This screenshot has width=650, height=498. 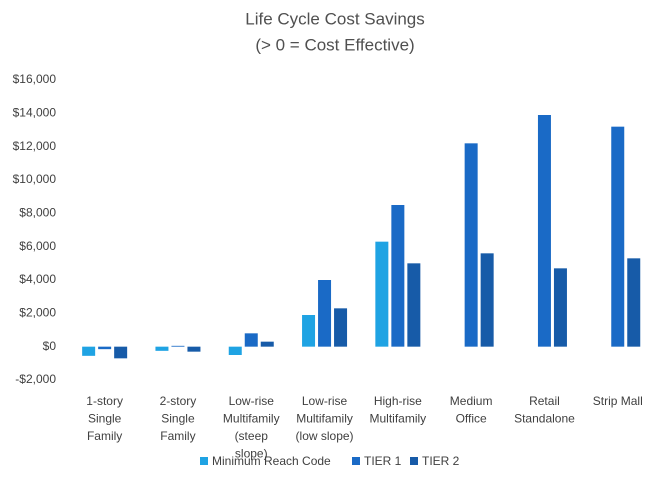 What do you see at coordinates (398, 401) in the screenshot?
I see `x-tick-label: High-rise` at bounding box center [398, 401].